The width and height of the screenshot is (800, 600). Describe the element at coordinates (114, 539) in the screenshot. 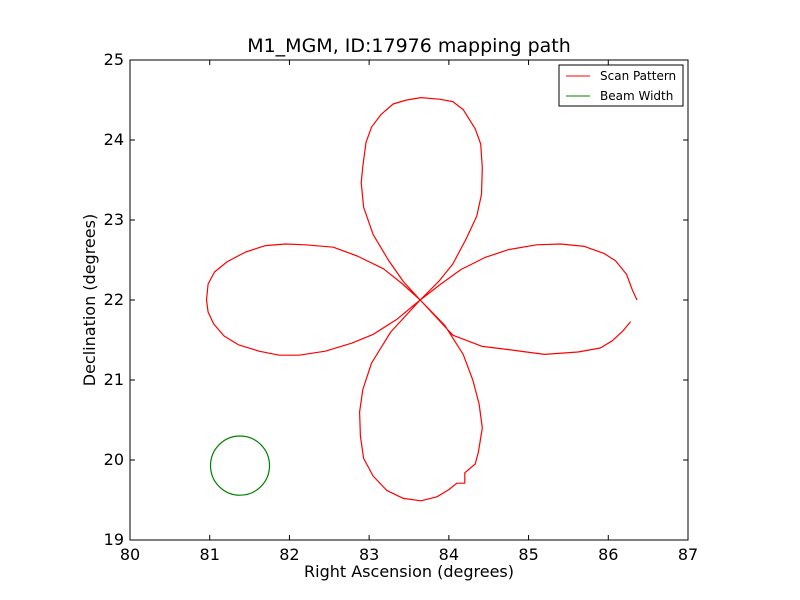

I see `y-tick-label: 19` at that location.